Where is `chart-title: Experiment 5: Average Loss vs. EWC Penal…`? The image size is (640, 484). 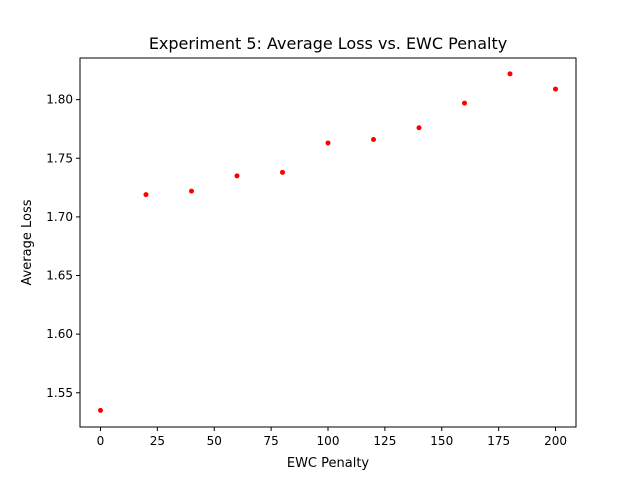 chart-title: Experiment 5: Average Loss vs. EWC Penal… is located at coordinates (328, 43).